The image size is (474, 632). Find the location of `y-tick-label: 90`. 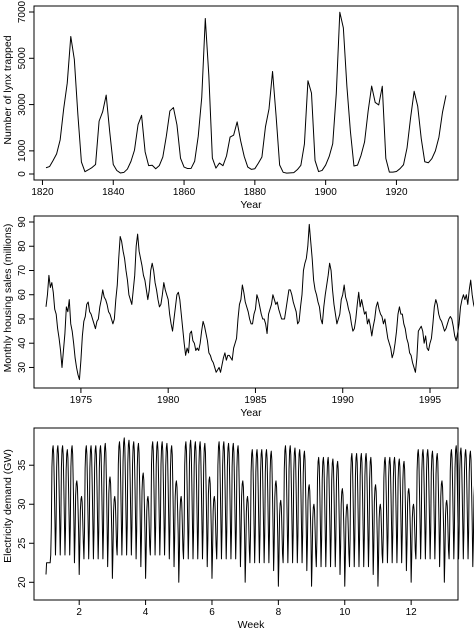

y-tick-label: 90 is located at coordinates (22, 222).